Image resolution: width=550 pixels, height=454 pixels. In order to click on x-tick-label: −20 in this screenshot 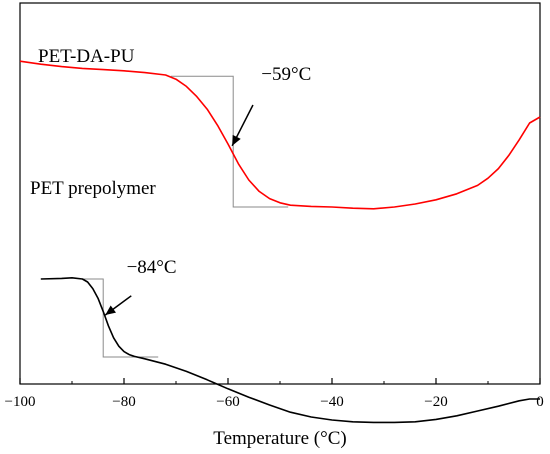, I will do `click(435, 402)`.